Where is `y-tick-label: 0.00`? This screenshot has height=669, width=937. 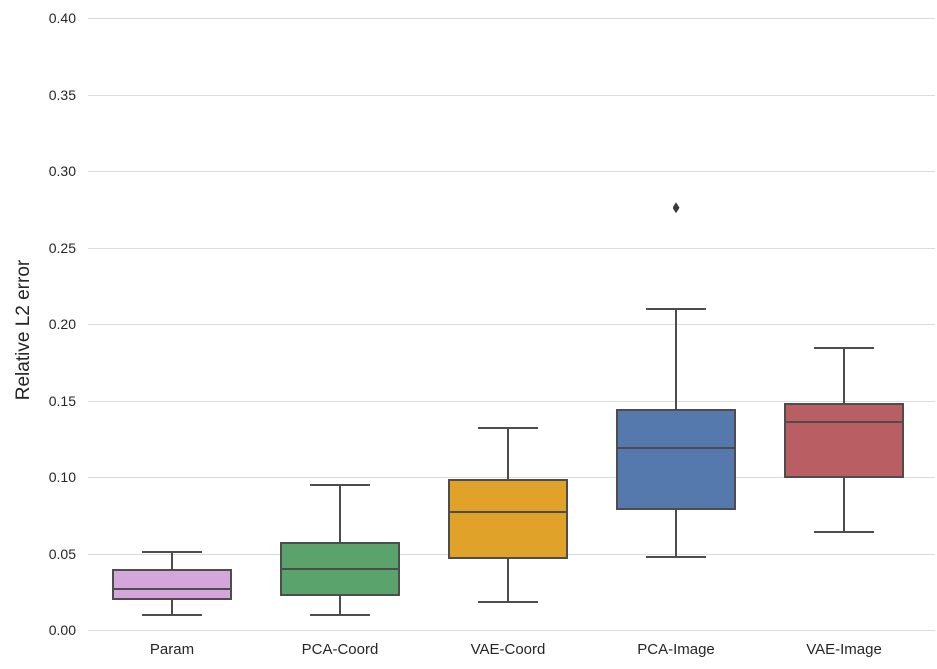 y-tick-label: 0.00 is located at coordinates (62, 630).